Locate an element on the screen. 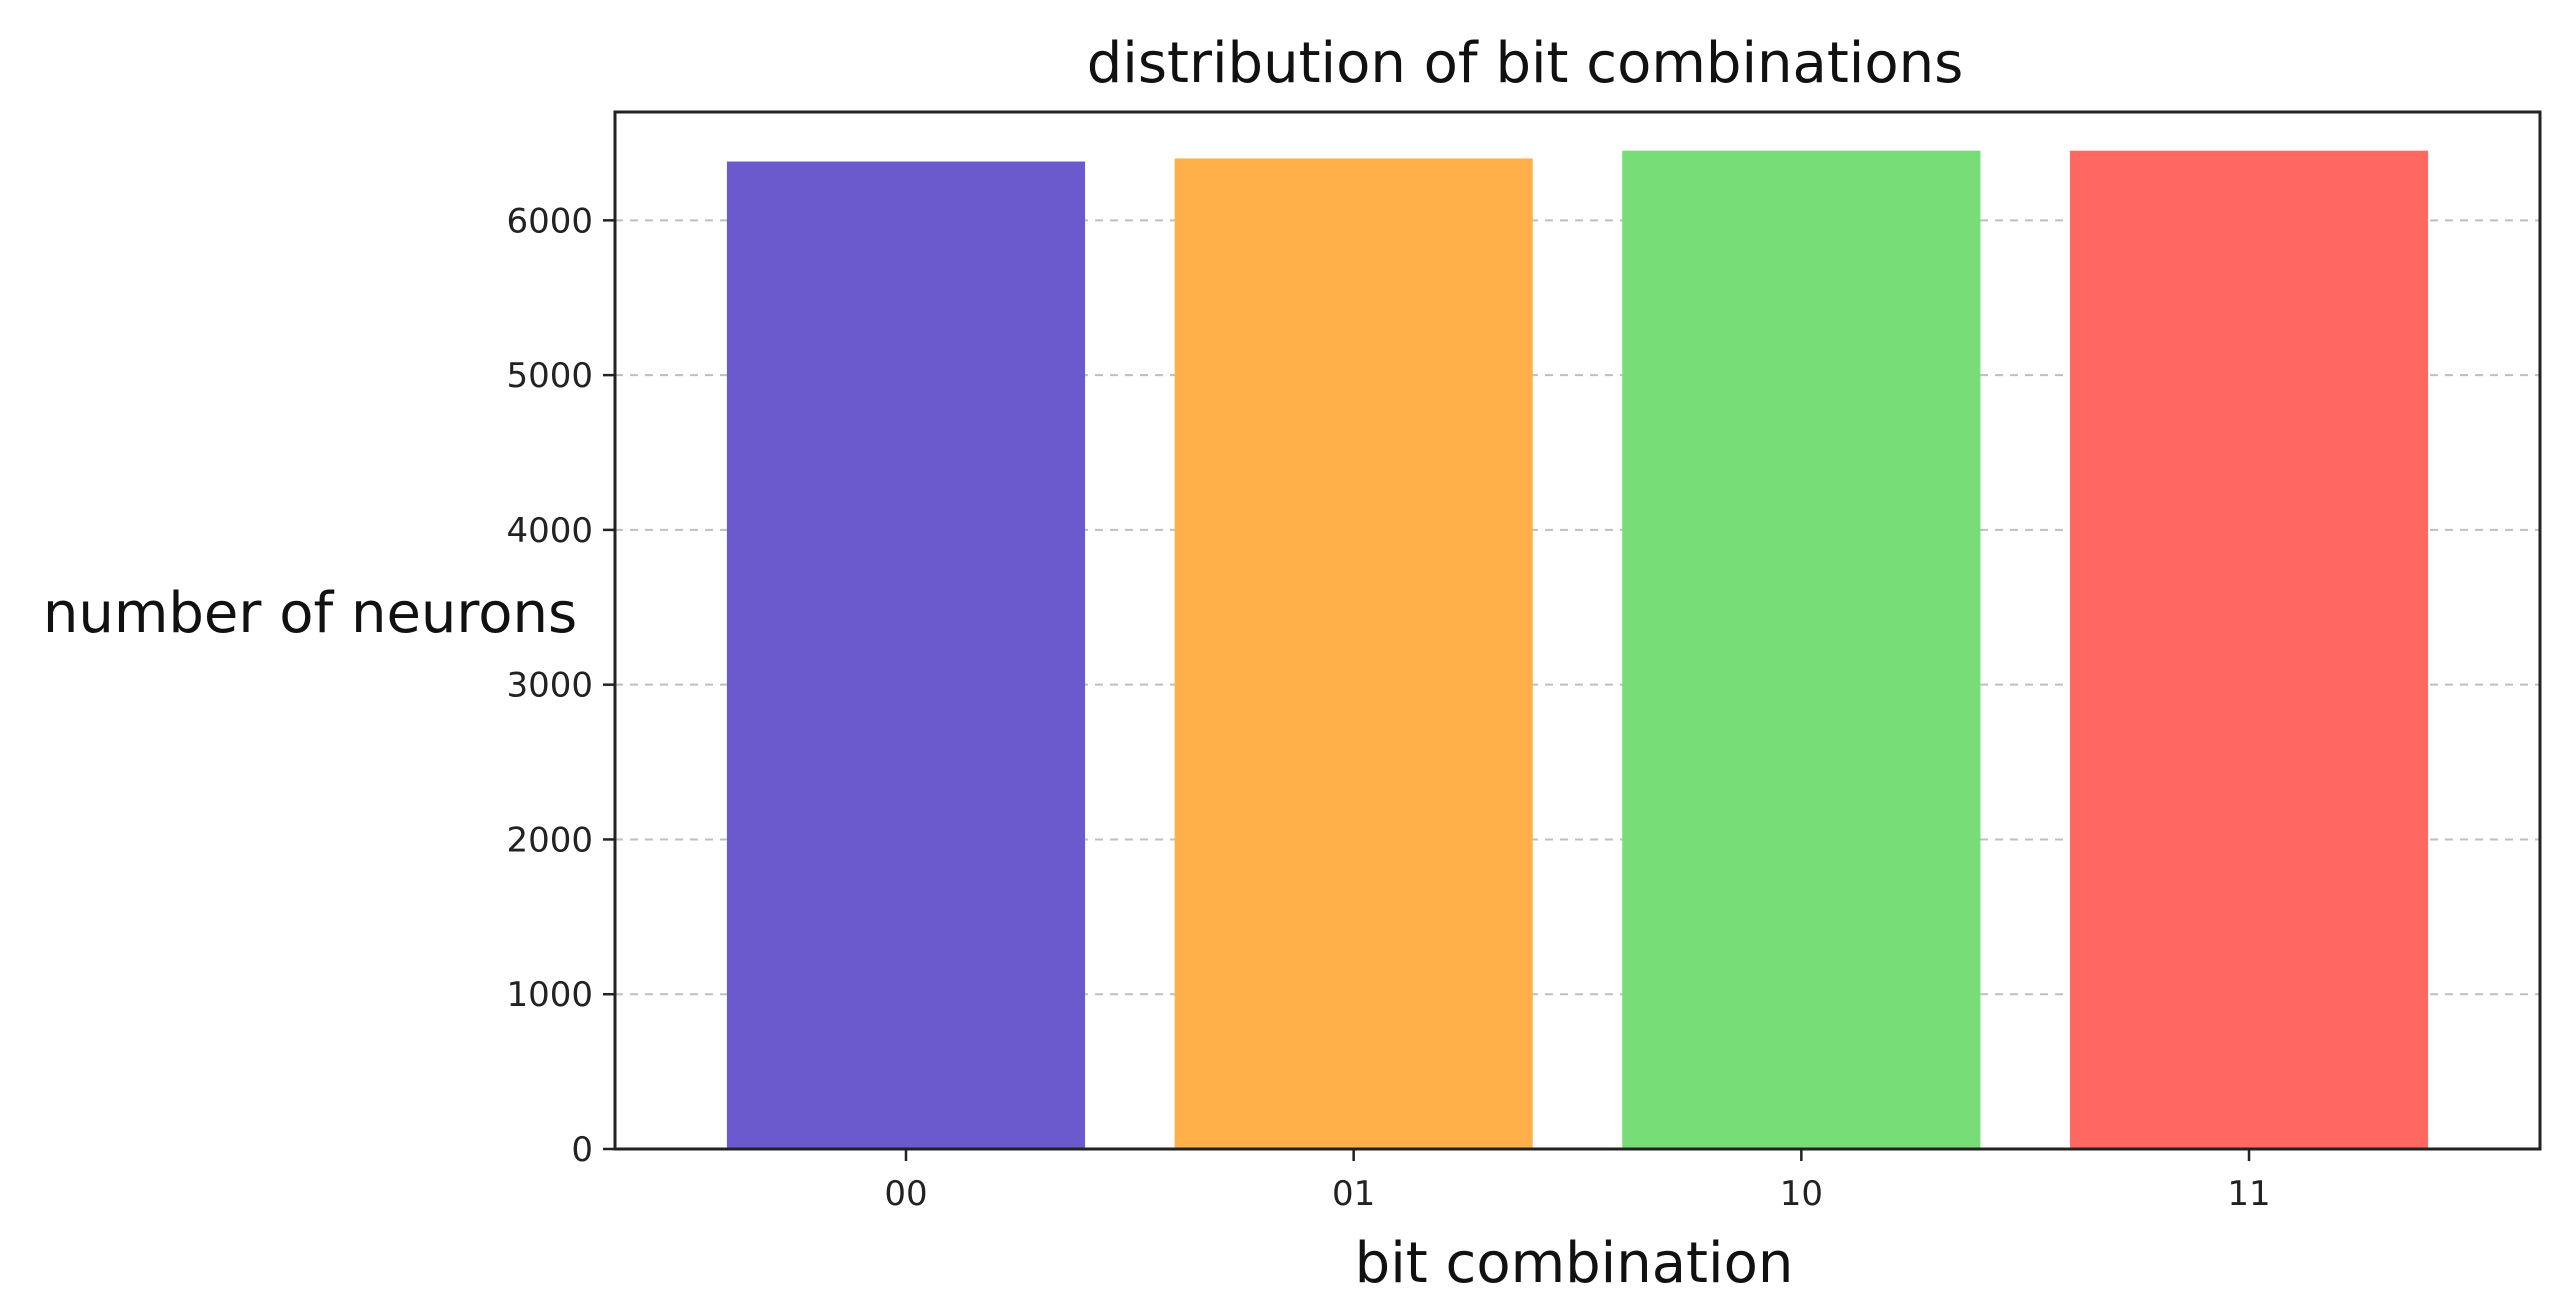 This screenshot has width=2564, height=1310. y-axis-ticks: 0 1000 2000 3000 4000 5000 6000 is located at coordinates (560, 685).